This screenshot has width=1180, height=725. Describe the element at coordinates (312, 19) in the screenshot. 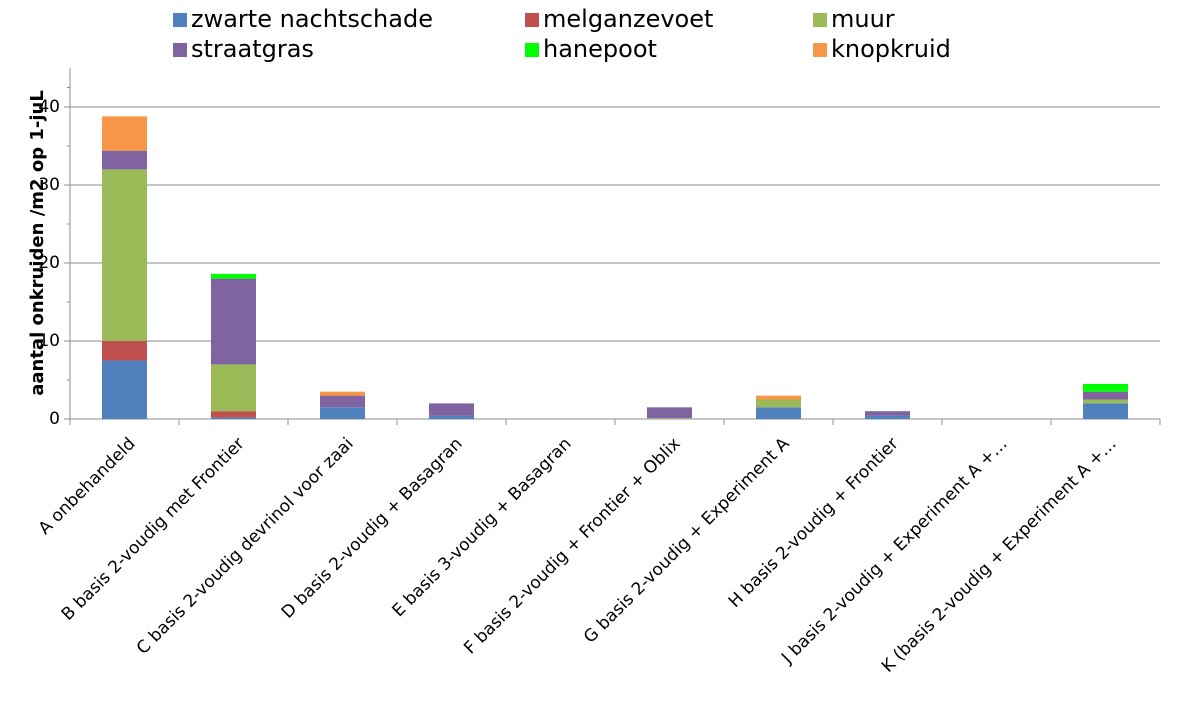

I see `legend-label: zwarte nachtschade` at that location.